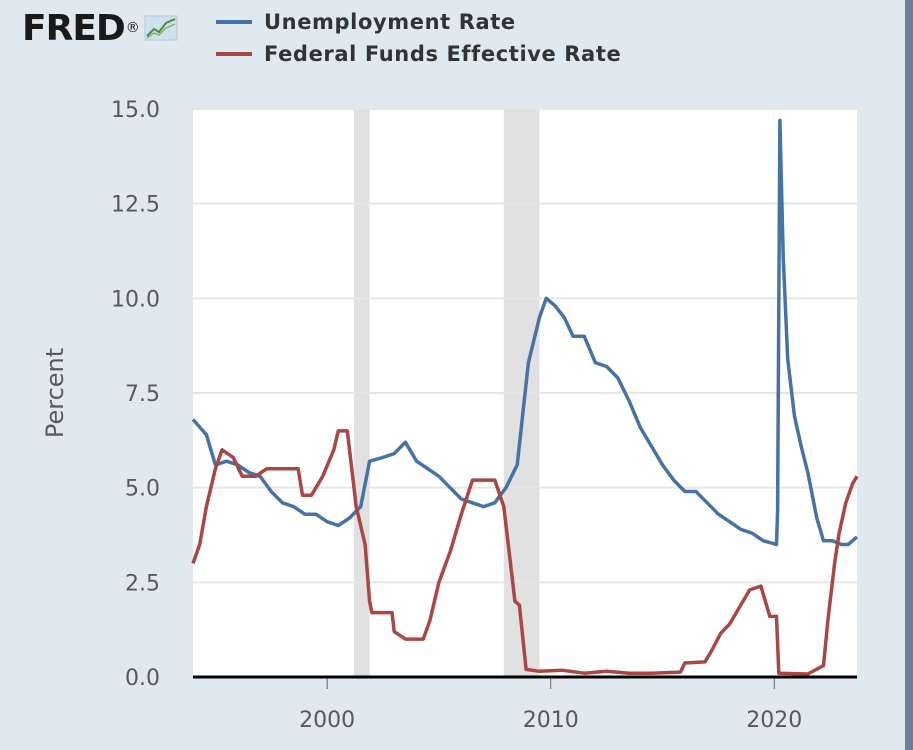 The image size is (913, 750). What do you see at coordinates (132, 28) in the screenshot?
I see `logo-registered-mark: ®` at bounding box center [132, 28].